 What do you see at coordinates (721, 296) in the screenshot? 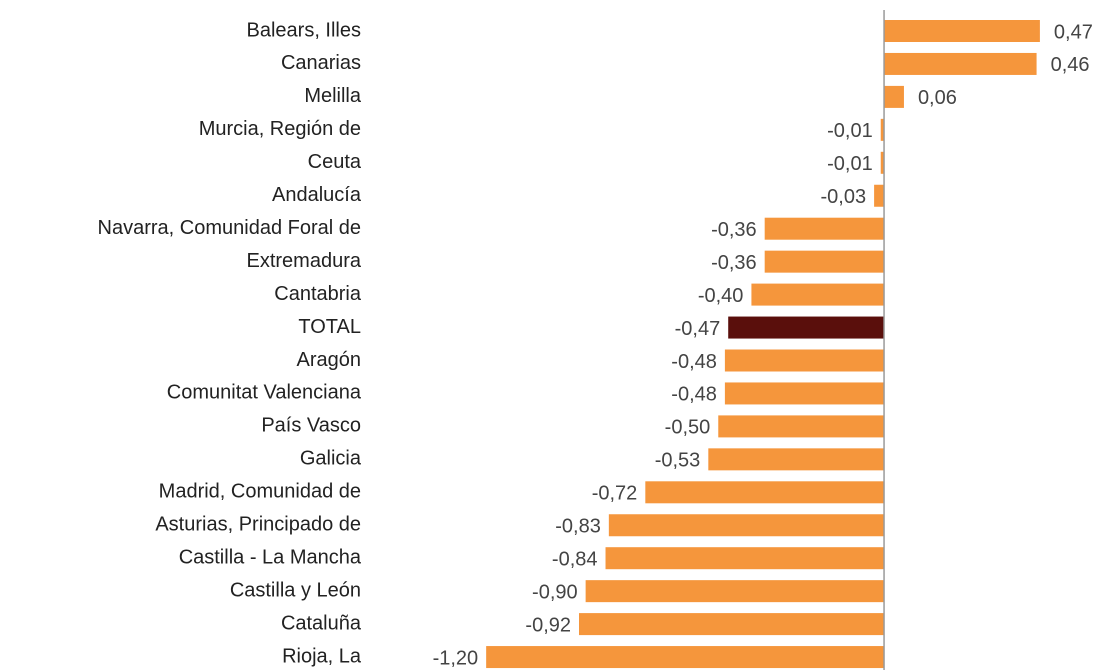
I see `value-label: -0,40` at bounding box center [721, 296].